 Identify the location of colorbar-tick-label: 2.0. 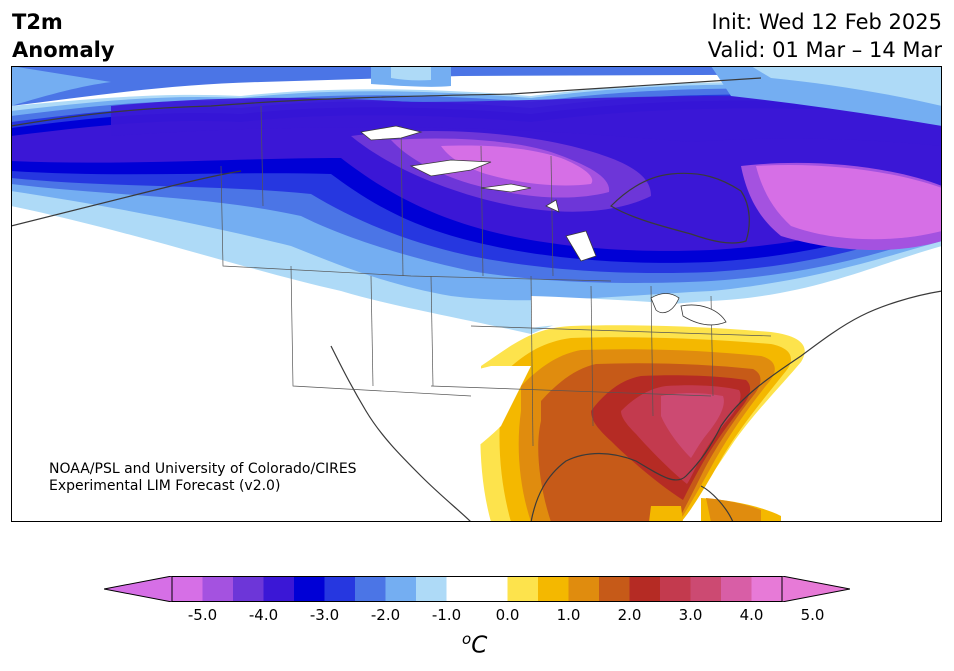
(629, 615).